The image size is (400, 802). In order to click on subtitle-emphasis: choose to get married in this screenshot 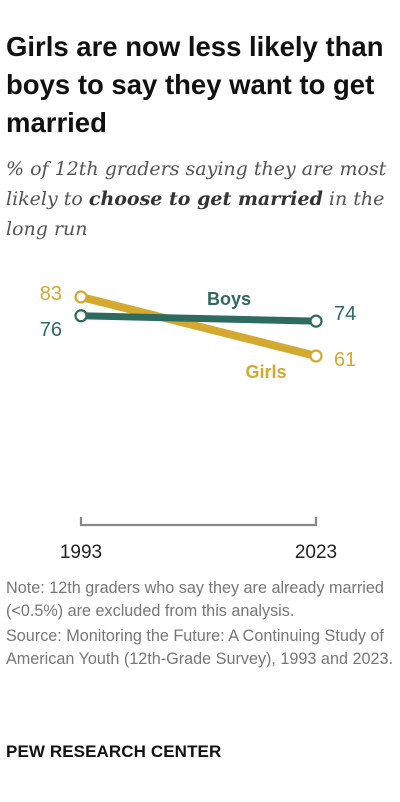, I will do `click(205, 199)`.